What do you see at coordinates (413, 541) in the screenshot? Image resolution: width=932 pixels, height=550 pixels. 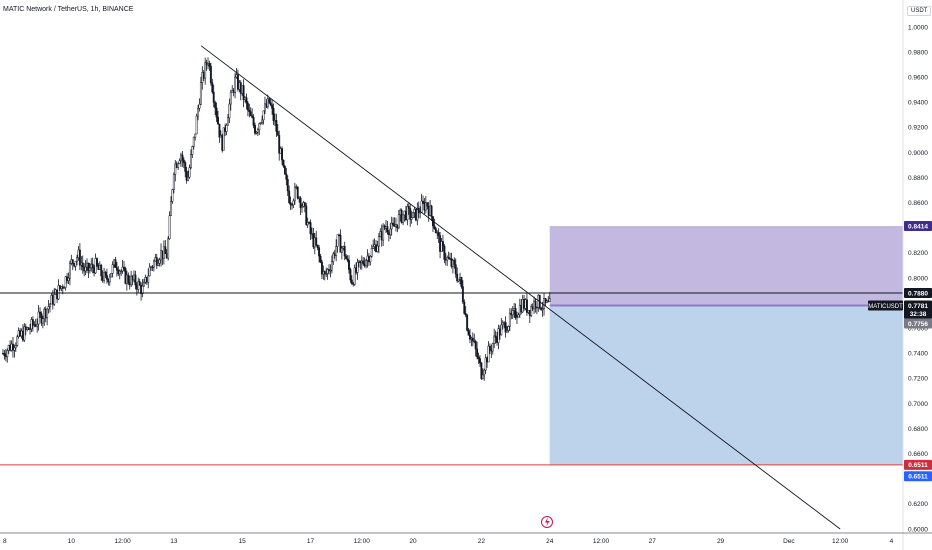 I see `time-tick-label: 20` at bounding box center [413, 541].